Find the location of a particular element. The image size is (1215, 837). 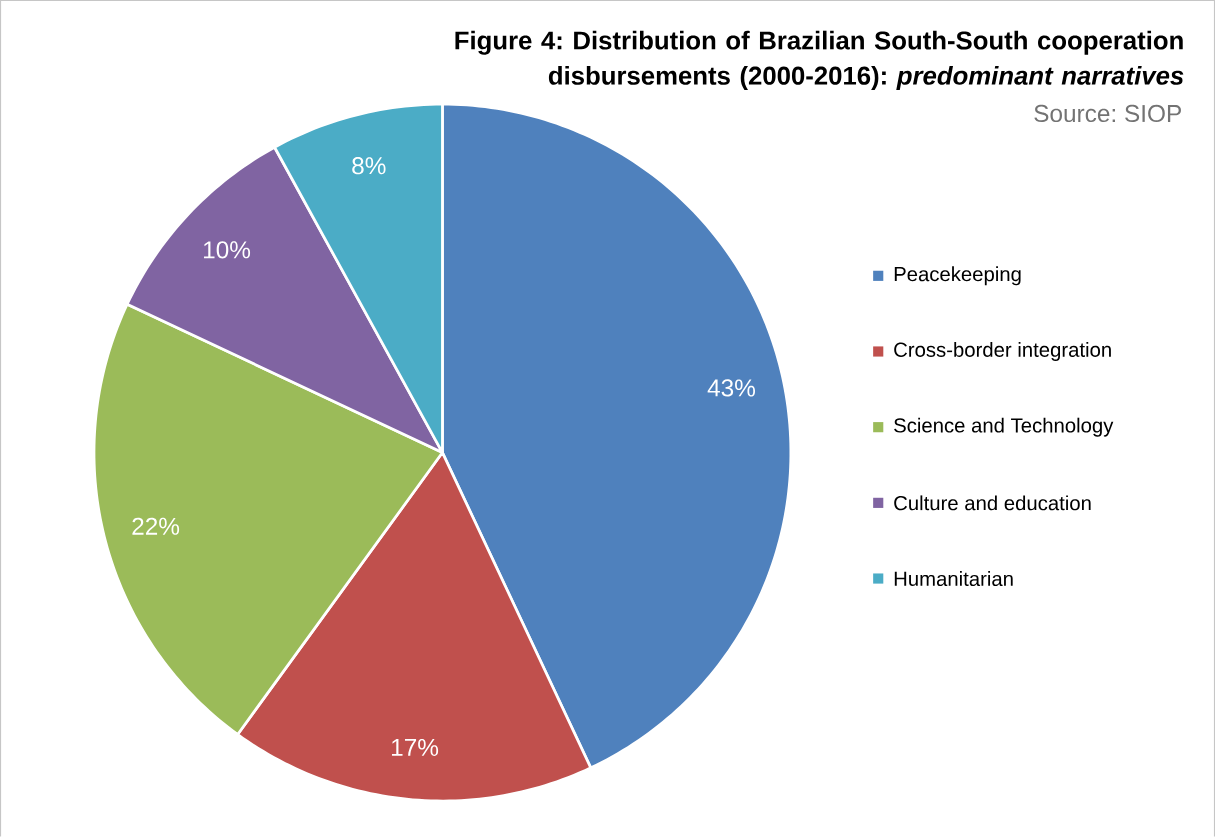

source-note: Source: SIOP is located at coordinates (1107, 113).